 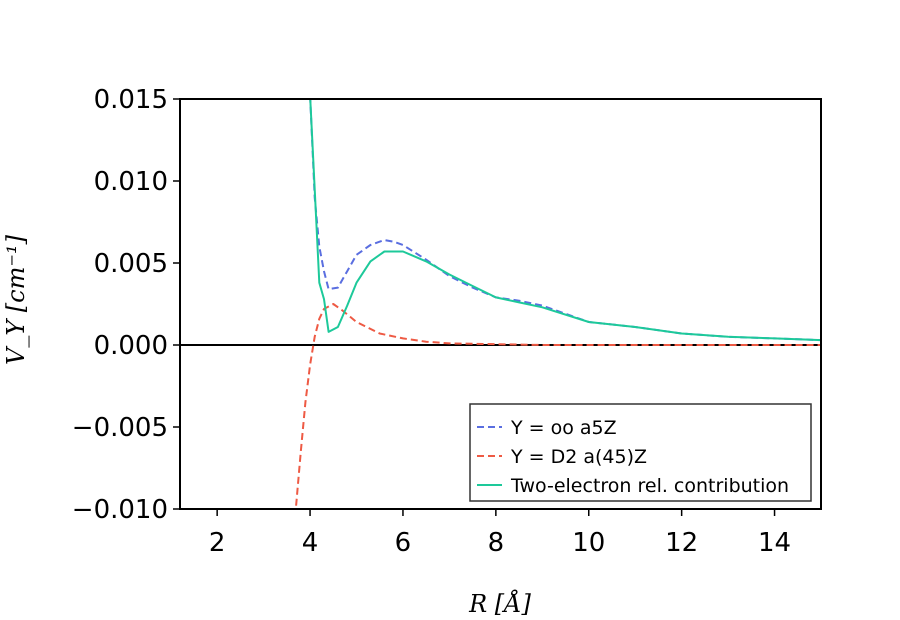 What do you see at coordinates (131, 346) in the screenshot?
I see `y-tick-label: 0.000` at bounding box center [131, 346].